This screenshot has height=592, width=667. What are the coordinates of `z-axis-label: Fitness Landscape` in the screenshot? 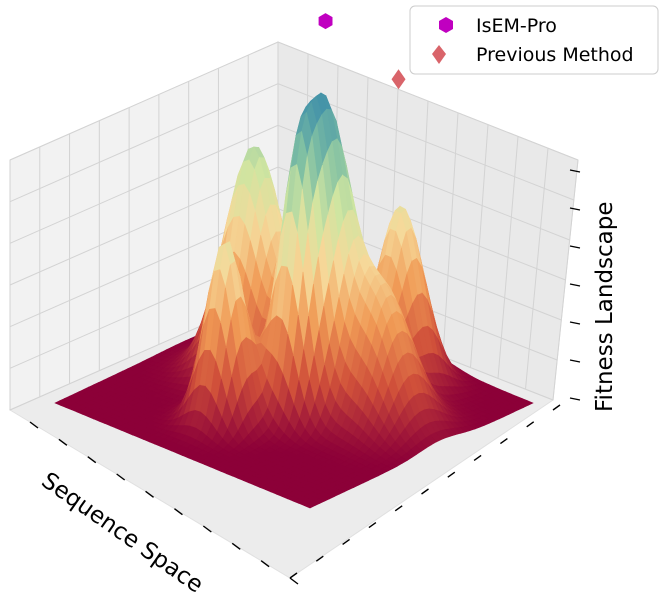 It's located at (605, 306).